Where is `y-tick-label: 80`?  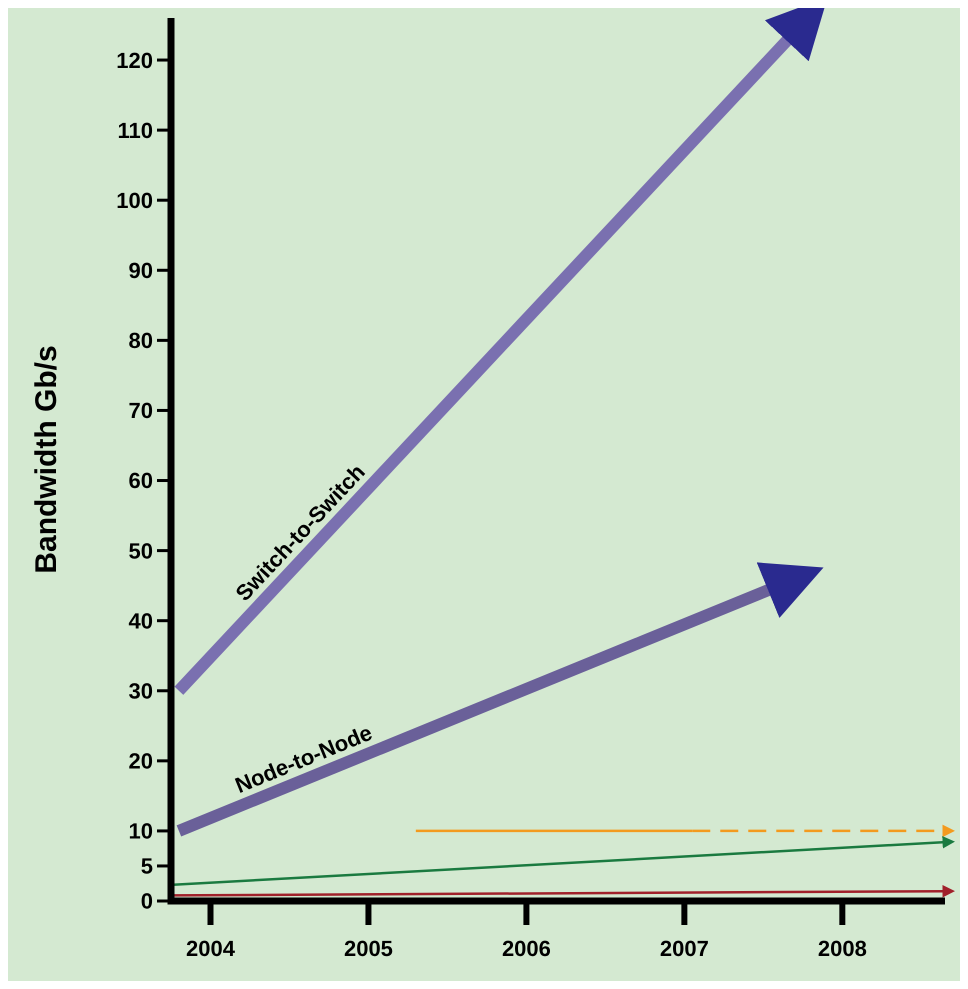
y-tick-label: 80 is located at coordinates (140, 341).